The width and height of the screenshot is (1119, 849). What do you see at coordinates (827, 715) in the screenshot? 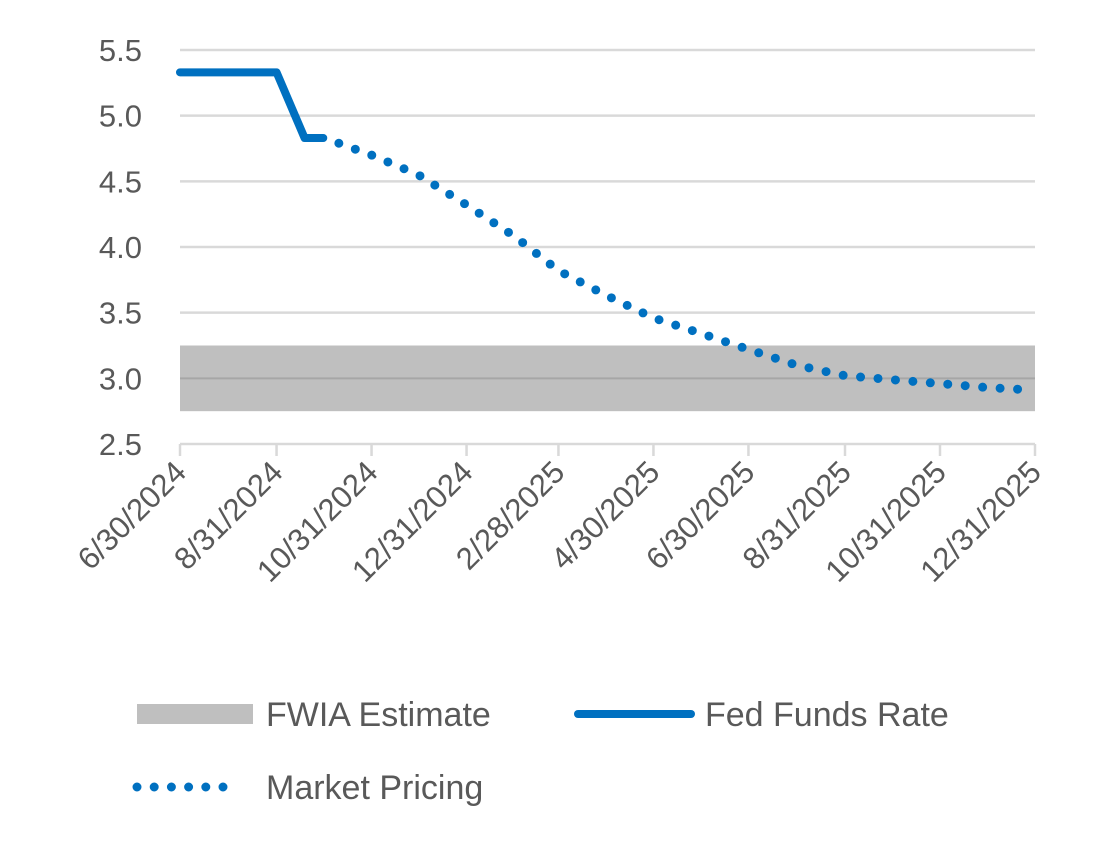
I see `legend-label-fed-funds: Fed Funds Rate` at bounding box center [827, 715].